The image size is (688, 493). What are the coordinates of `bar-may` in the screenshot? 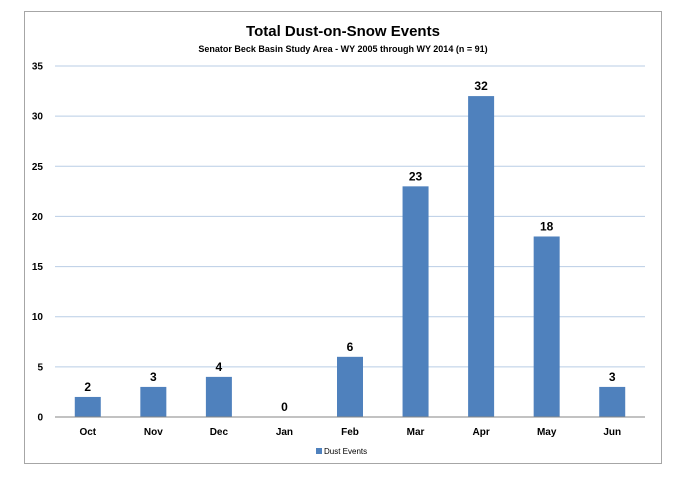 It's located at (546, 326).